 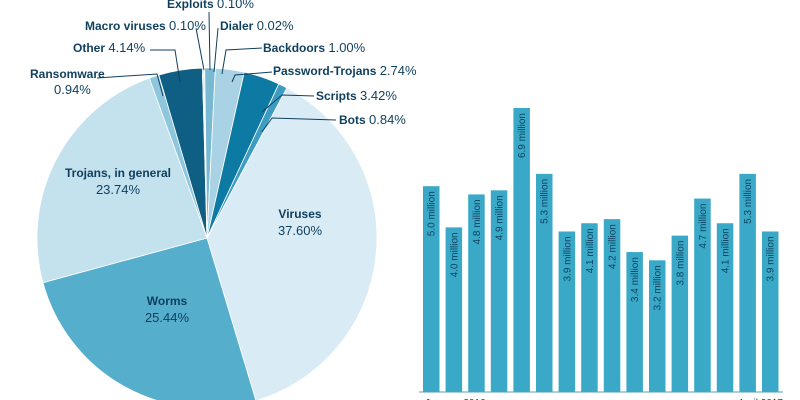 What do you see at coordinates (680, 263) in the screenshot?
I see `bar-value-label-12: 3.8 million` at bounding box center [680, 263].